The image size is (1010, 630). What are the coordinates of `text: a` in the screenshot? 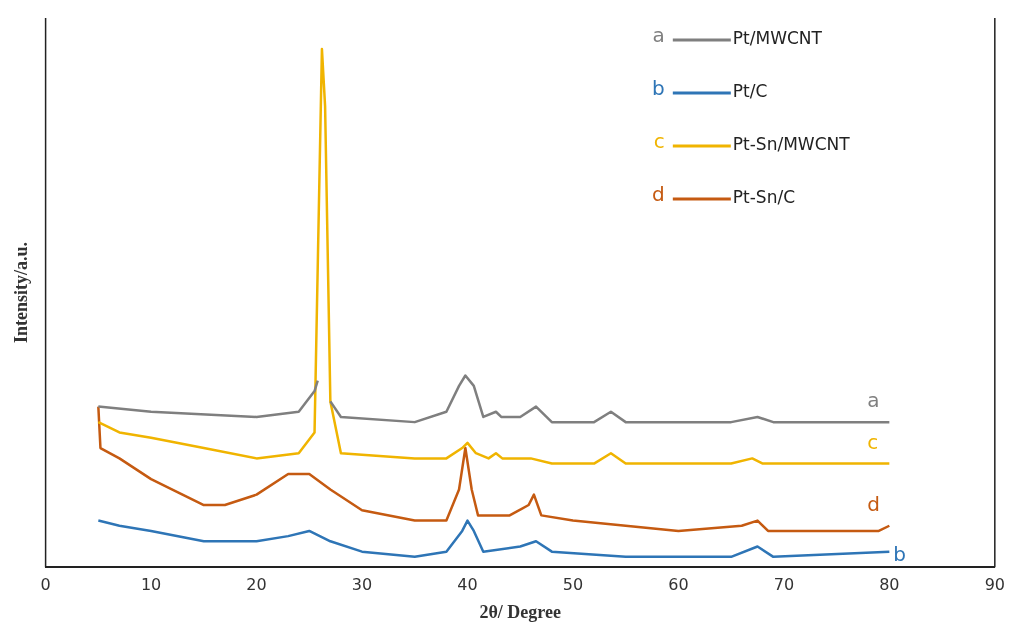 It's located at (658, 35).